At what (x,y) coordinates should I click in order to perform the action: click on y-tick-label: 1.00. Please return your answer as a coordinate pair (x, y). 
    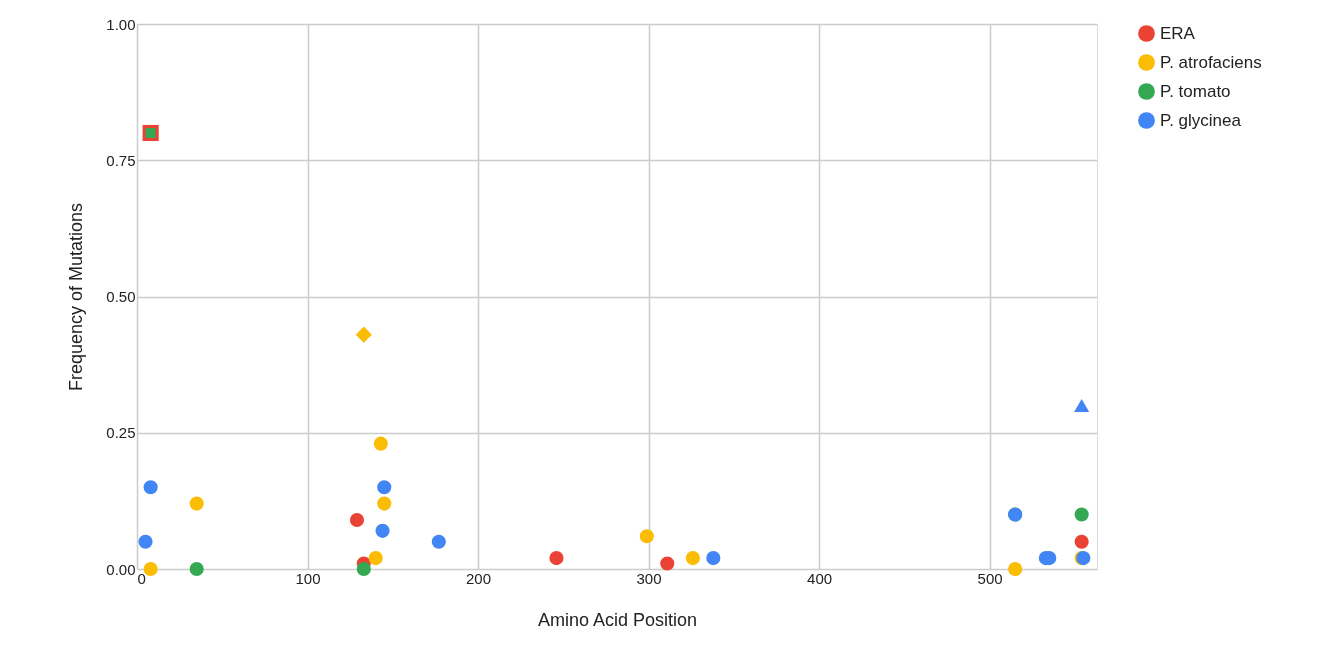
    Looking at the image, I should click on (121, 24).